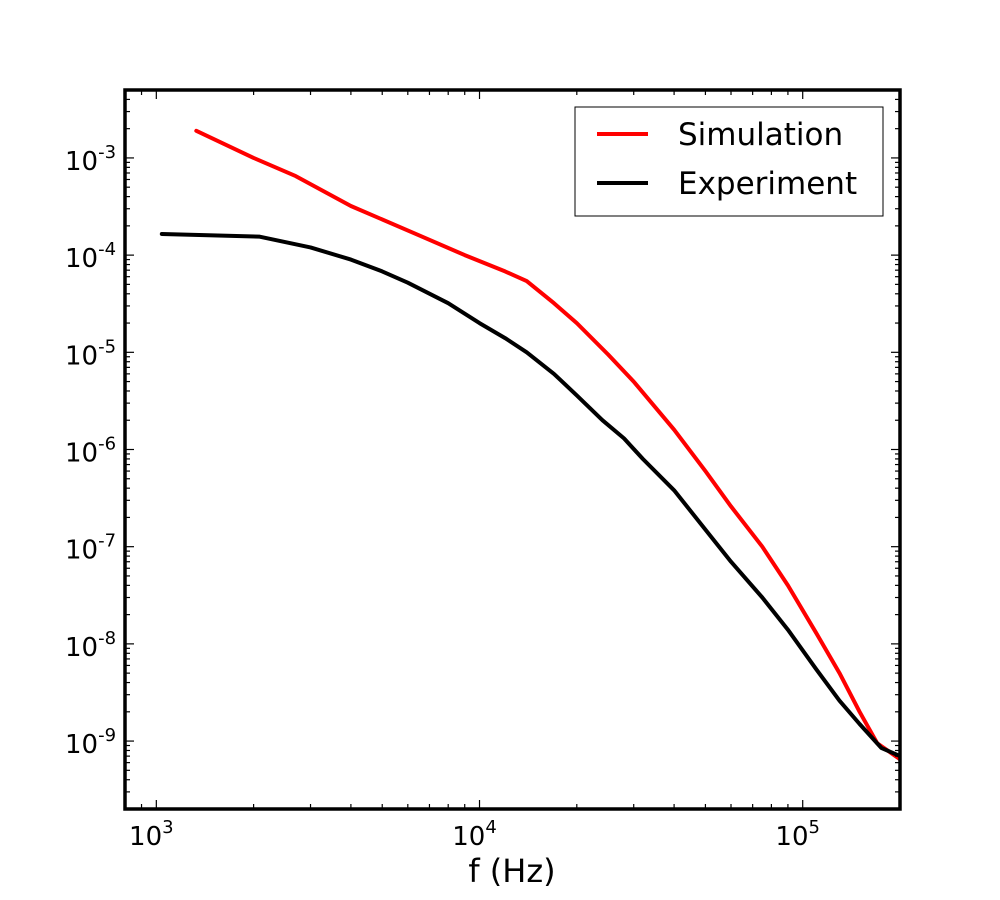  I want to click on legend-label-experiment: Experiment, so click(767, 184).